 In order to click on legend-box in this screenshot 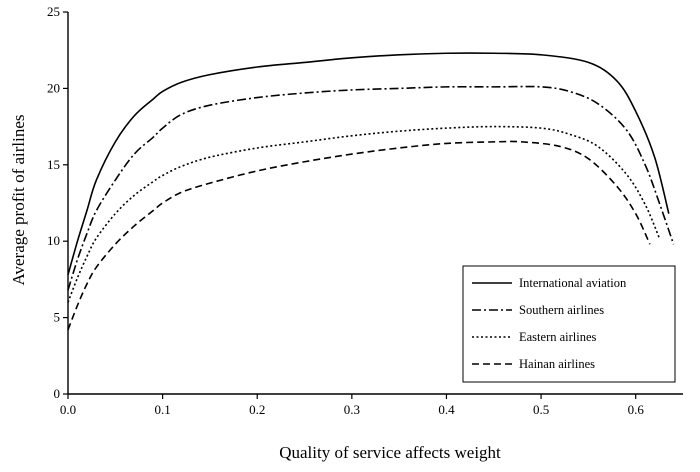, I will do `click(569, 324)`.